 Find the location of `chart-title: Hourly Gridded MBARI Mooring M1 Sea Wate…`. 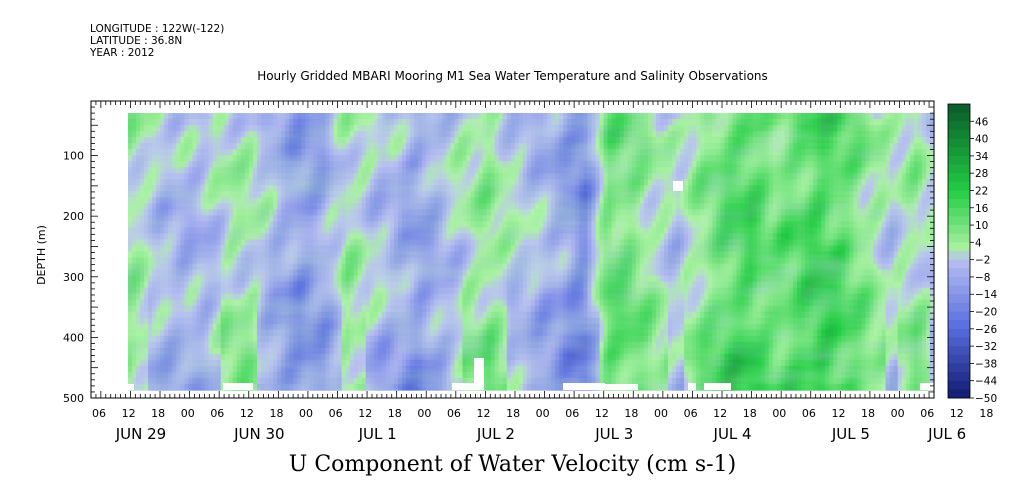

chart-title: Hourly Gridded MBARI Mooring M1 Sea Wate… is located at coordinates (512, 76).